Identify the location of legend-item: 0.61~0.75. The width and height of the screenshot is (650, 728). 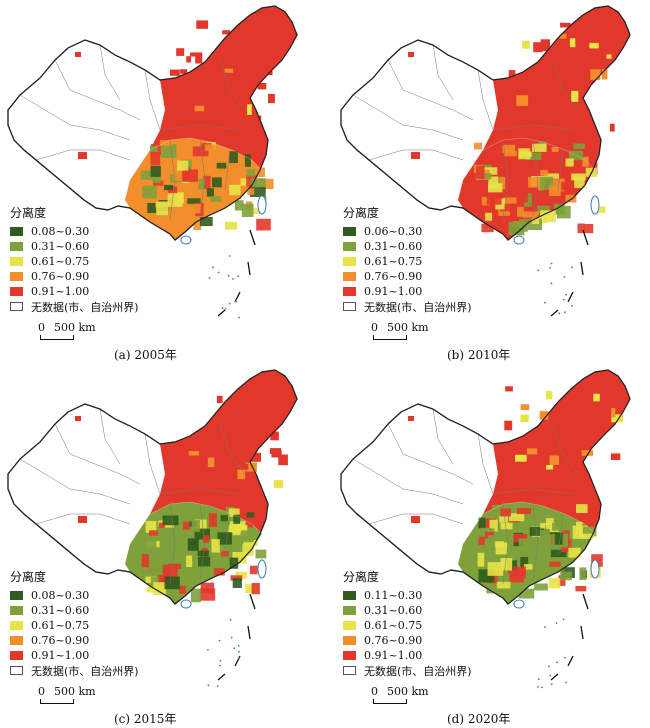
(74, 261).